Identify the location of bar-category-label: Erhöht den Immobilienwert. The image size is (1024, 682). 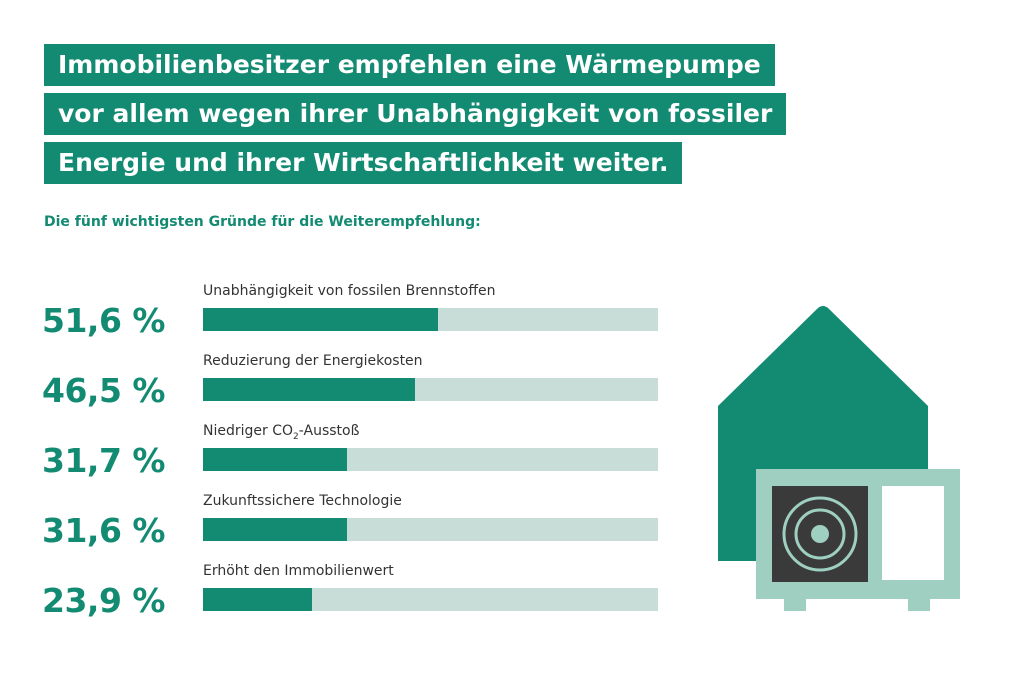
(298, 571).